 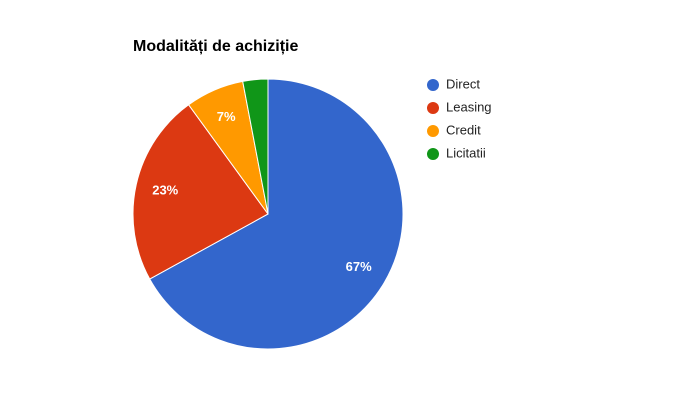 I want to click on slice-label: 67%, so click(x=359, y=266).